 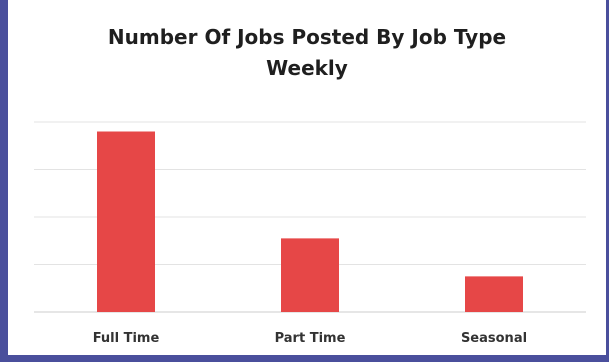 What do you see at coordinates (494, 338) in the screenshot?
I see `x-tick-label: Seasonal` at bounding box center [494, 338].